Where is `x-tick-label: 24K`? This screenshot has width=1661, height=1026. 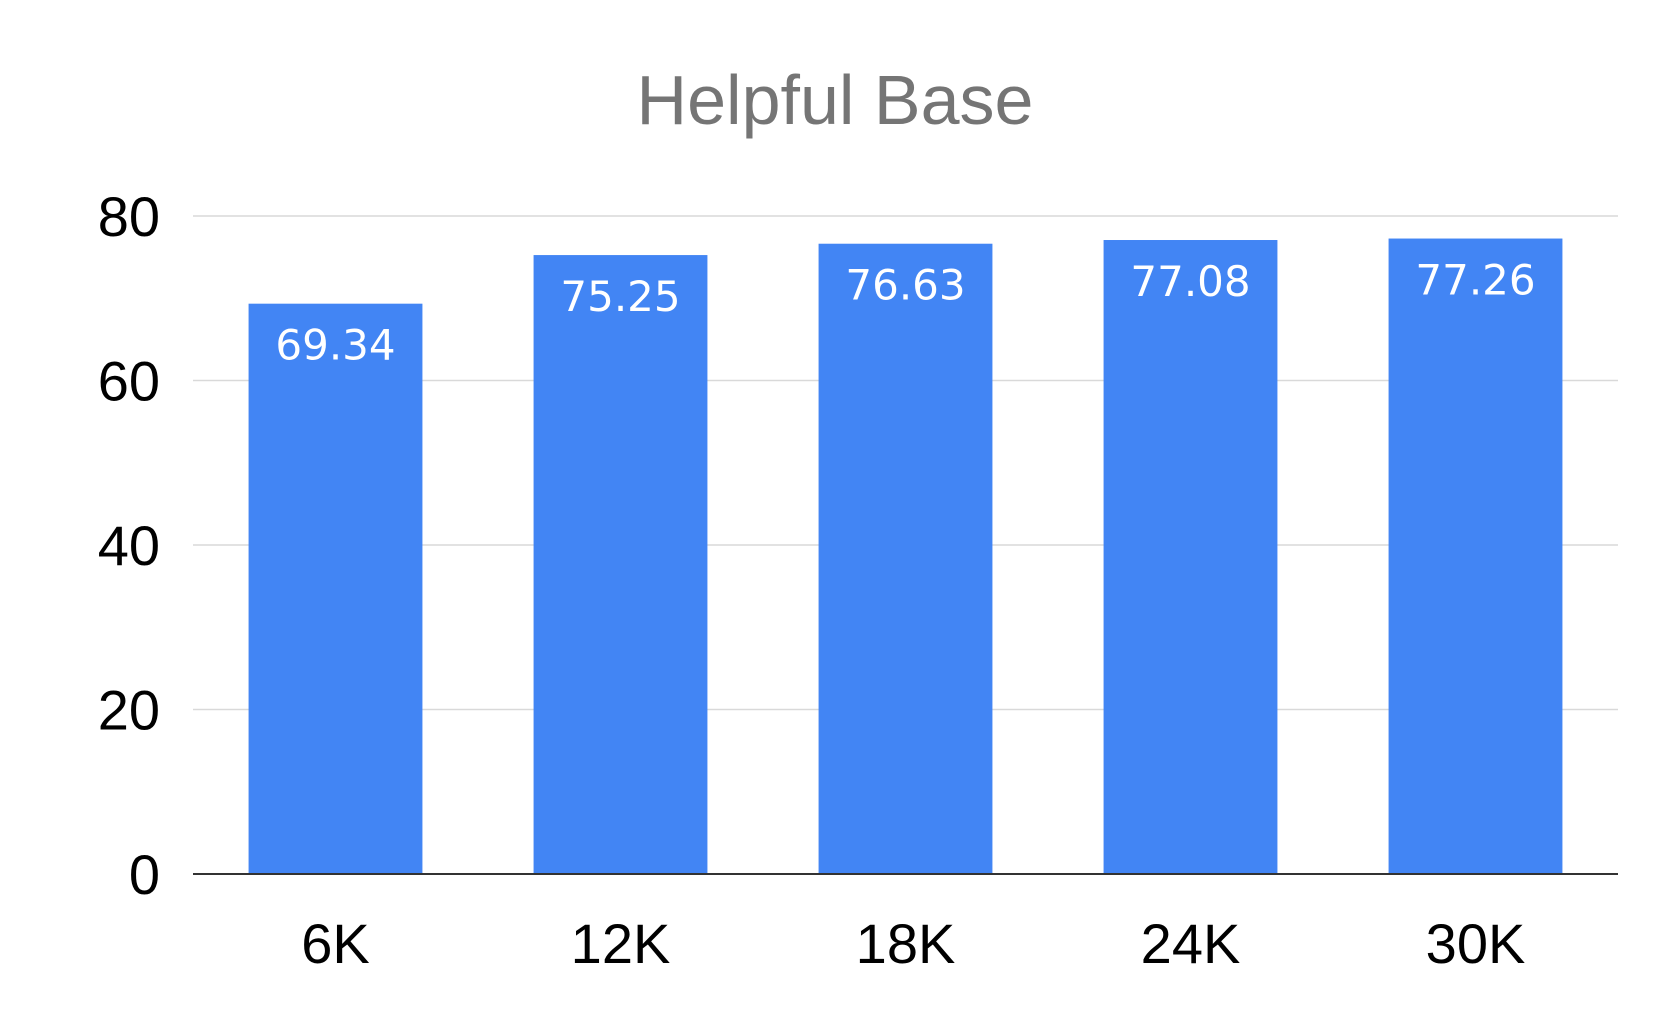
x-tick-label: 24K is located at coordinates (1191, 943).